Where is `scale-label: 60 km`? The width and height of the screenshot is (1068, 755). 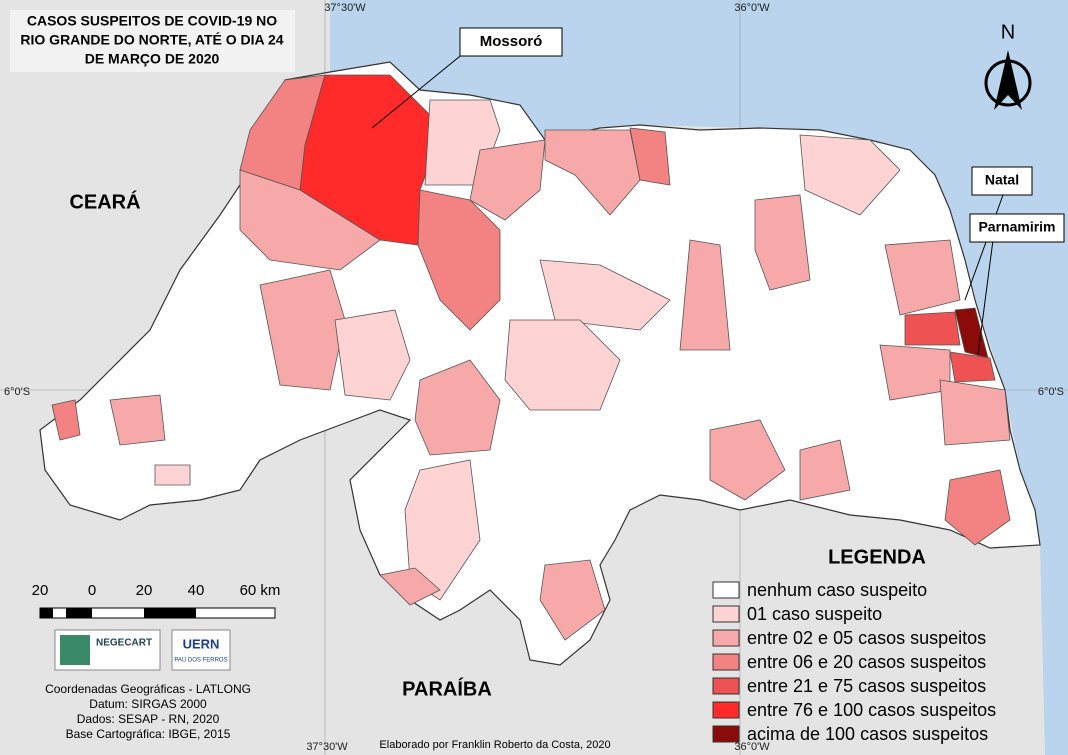
scale-label: 60 km is located at coordinates (260, 590).